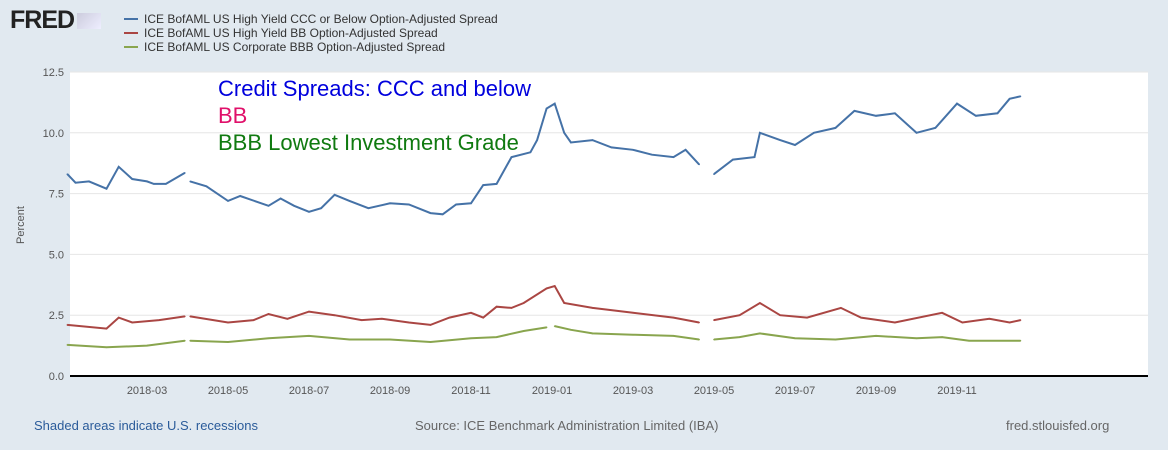  I want to click on legend-swatch, so click(131, 33).